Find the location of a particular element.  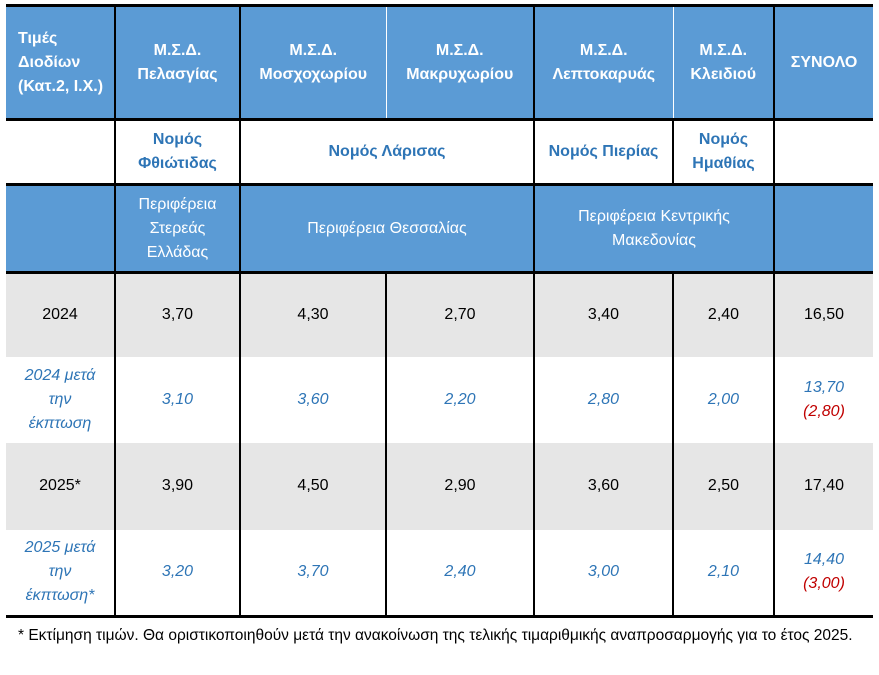

table-row: 2025* 3,90 4,50 2,90 3,60 2,50 17,40 is located at coordinates (439, 486).